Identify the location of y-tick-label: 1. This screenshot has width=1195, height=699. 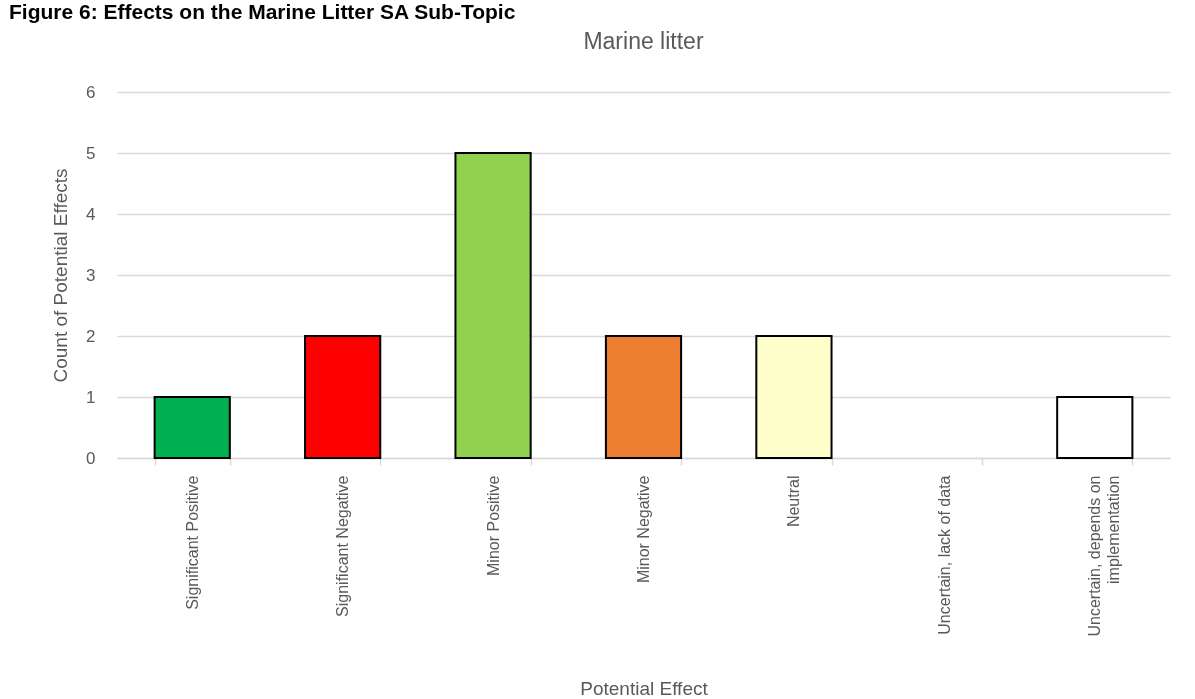
(91, 397).